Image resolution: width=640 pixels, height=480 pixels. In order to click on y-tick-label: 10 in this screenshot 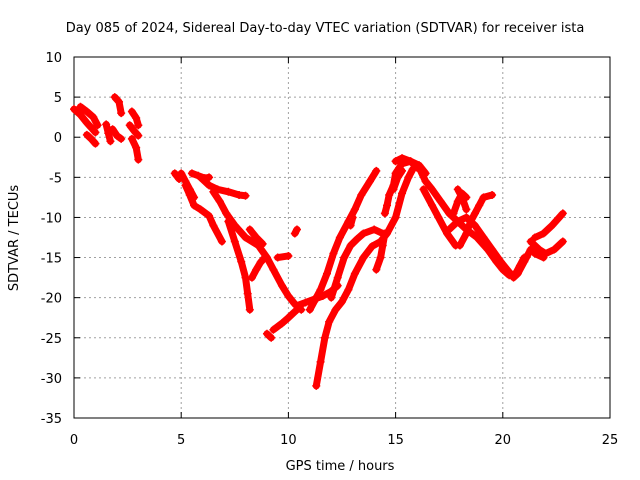, I will do `click(53, 58)`.